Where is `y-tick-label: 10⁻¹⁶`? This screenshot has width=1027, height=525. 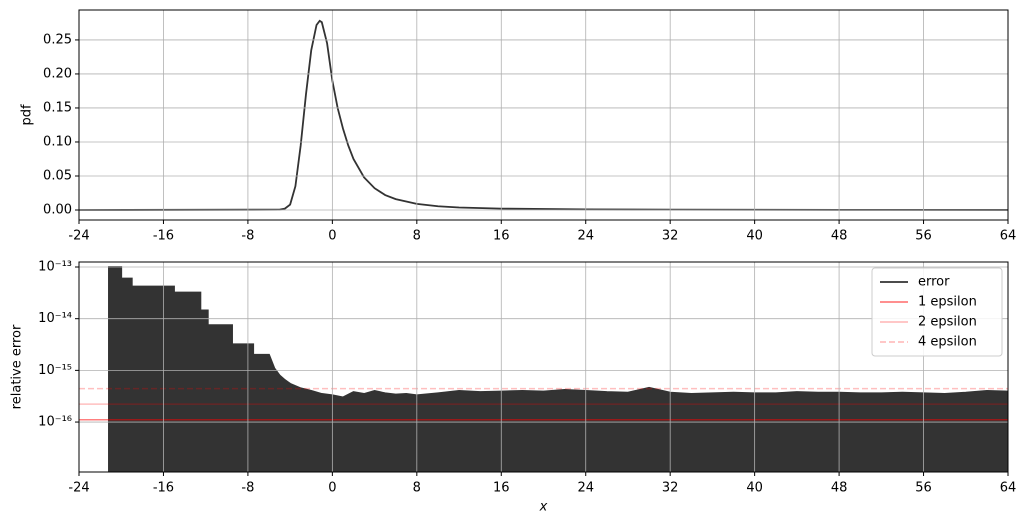
y-tick-label: 10⁻¹⁶ is located at coordinates (55, 422).